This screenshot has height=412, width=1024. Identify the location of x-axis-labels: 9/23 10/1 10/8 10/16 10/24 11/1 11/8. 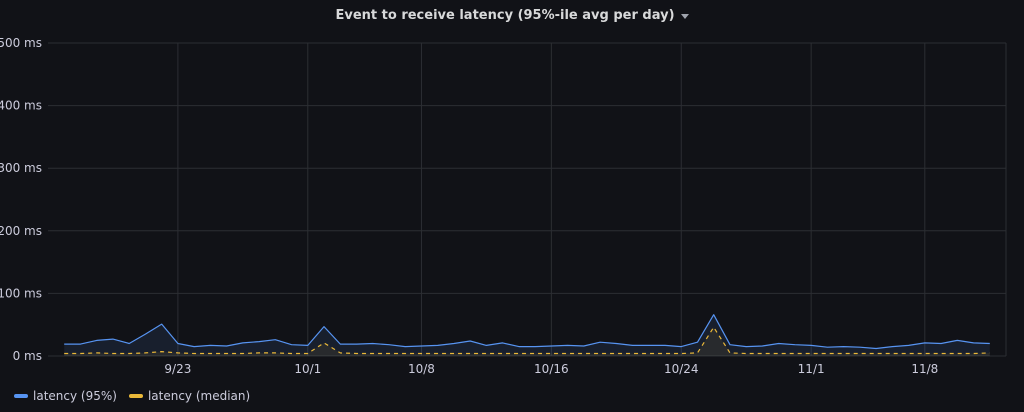
(551, 369).